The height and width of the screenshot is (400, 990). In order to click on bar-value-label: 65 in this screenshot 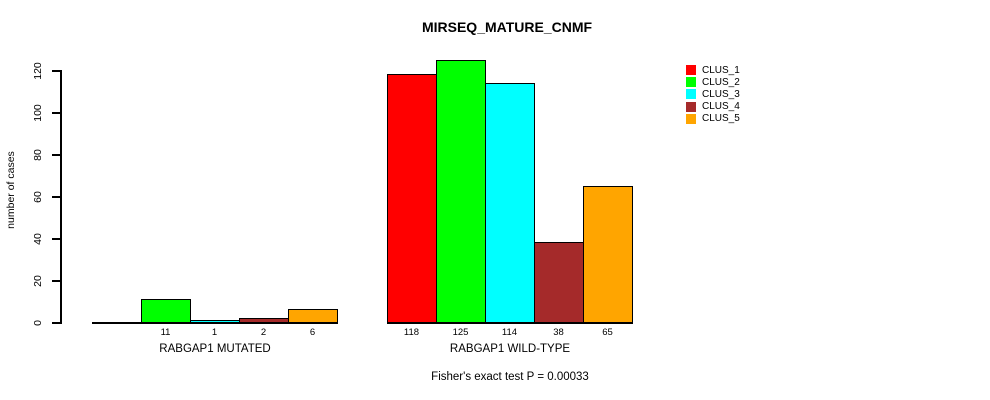, I will do `click(607, 332)`.